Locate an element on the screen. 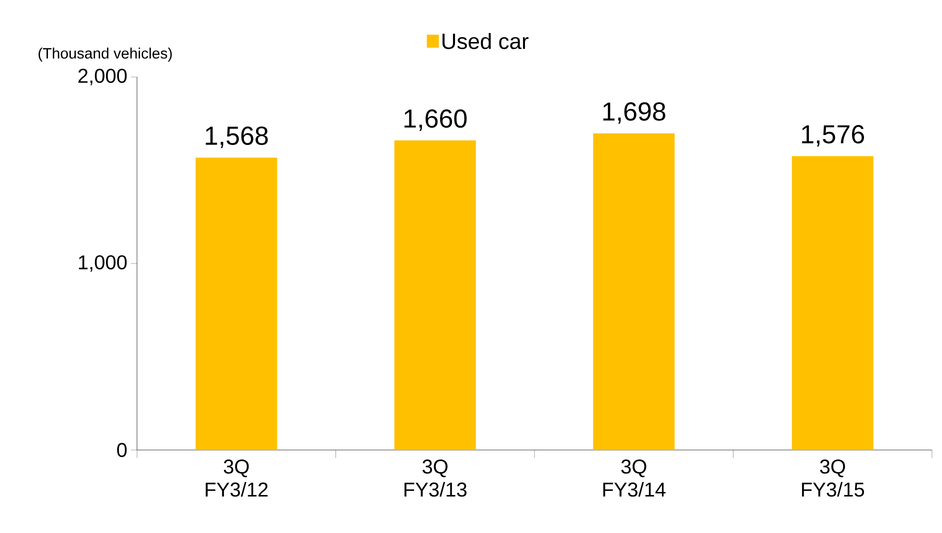  text: 1,568 is located at coordinates (237, 137).